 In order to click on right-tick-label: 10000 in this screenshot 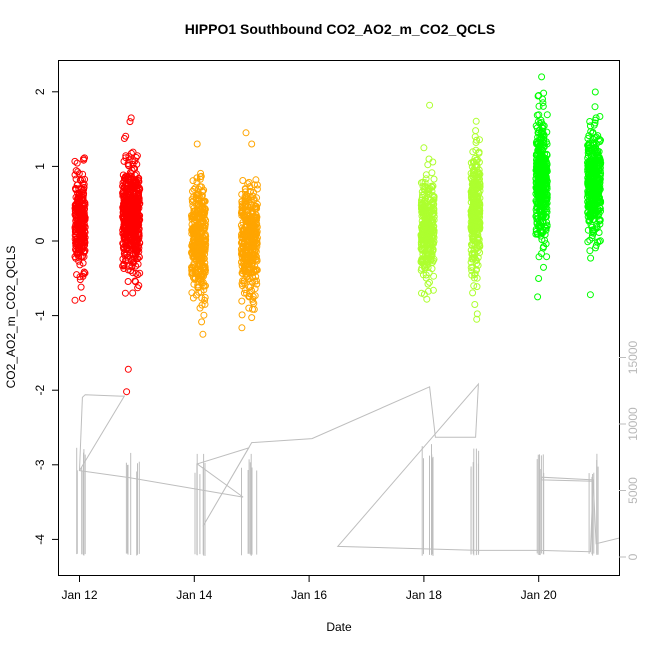, I will do `click(633, 424)`.